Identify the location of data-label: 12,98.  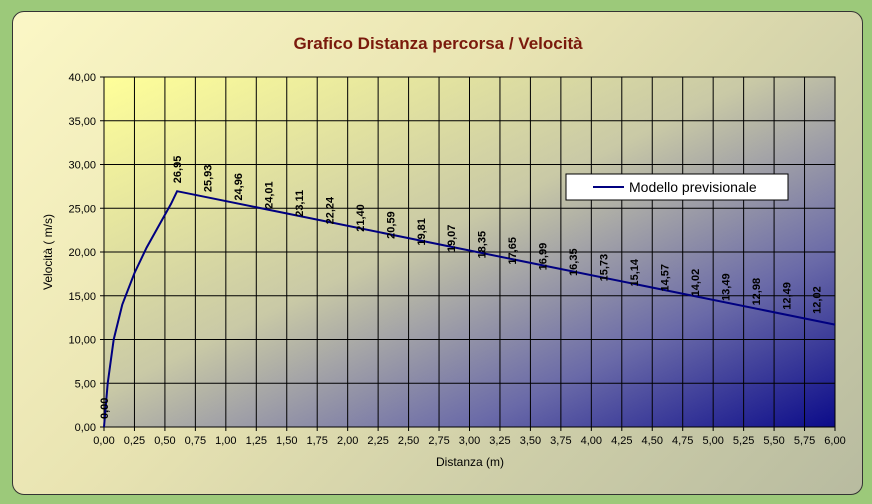
(757, 292).